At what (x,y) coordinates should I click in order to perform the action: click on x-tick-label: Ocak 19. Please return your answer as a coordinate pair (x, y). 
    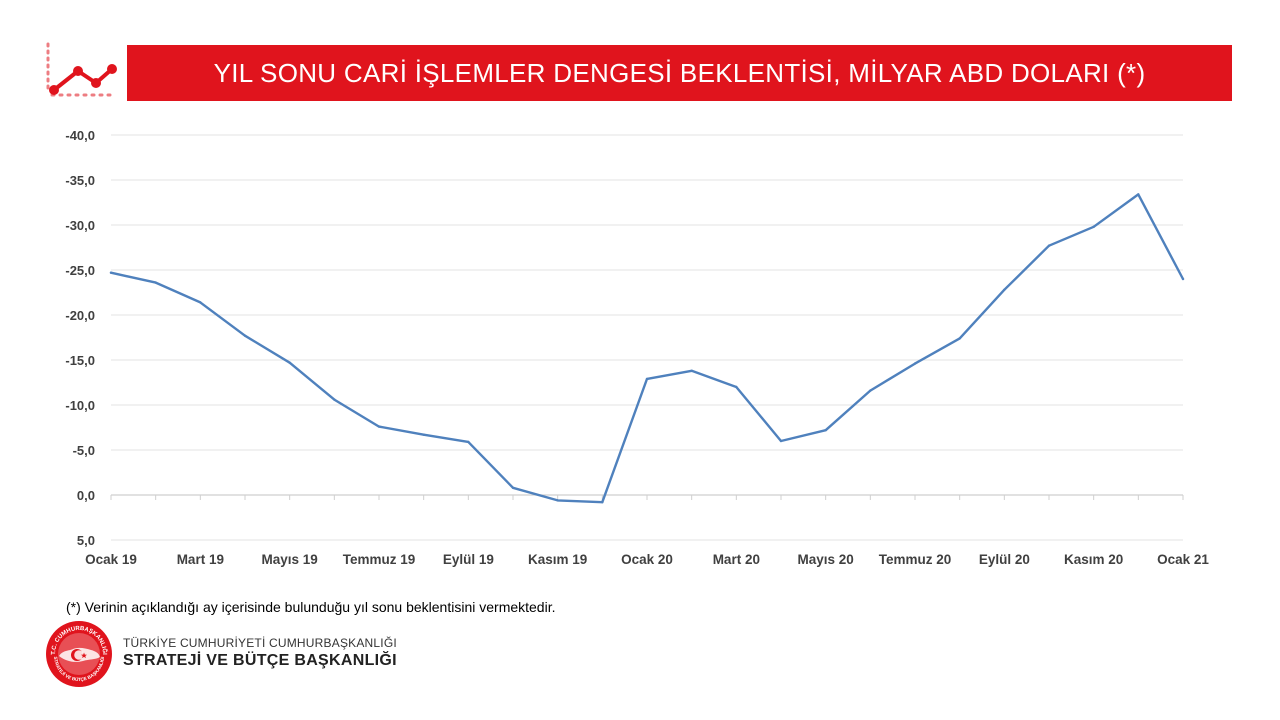
    Looking at the image, I should click on (111, 559).